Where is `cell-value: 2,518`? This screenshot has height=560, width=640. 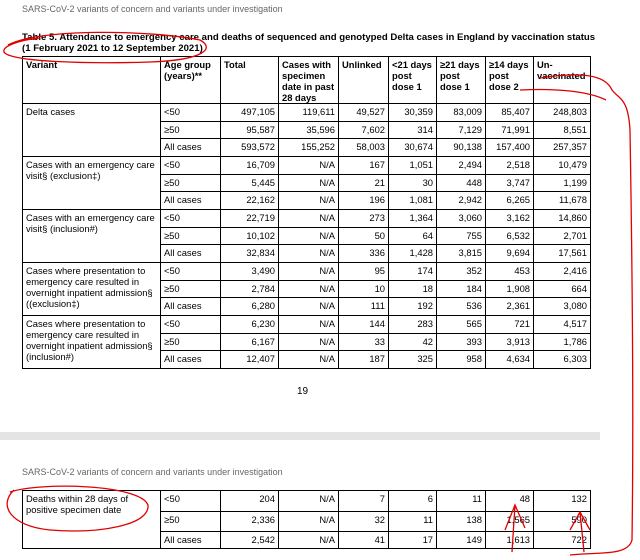
cell-value: 2,518 is located at coordinates (509, 165).